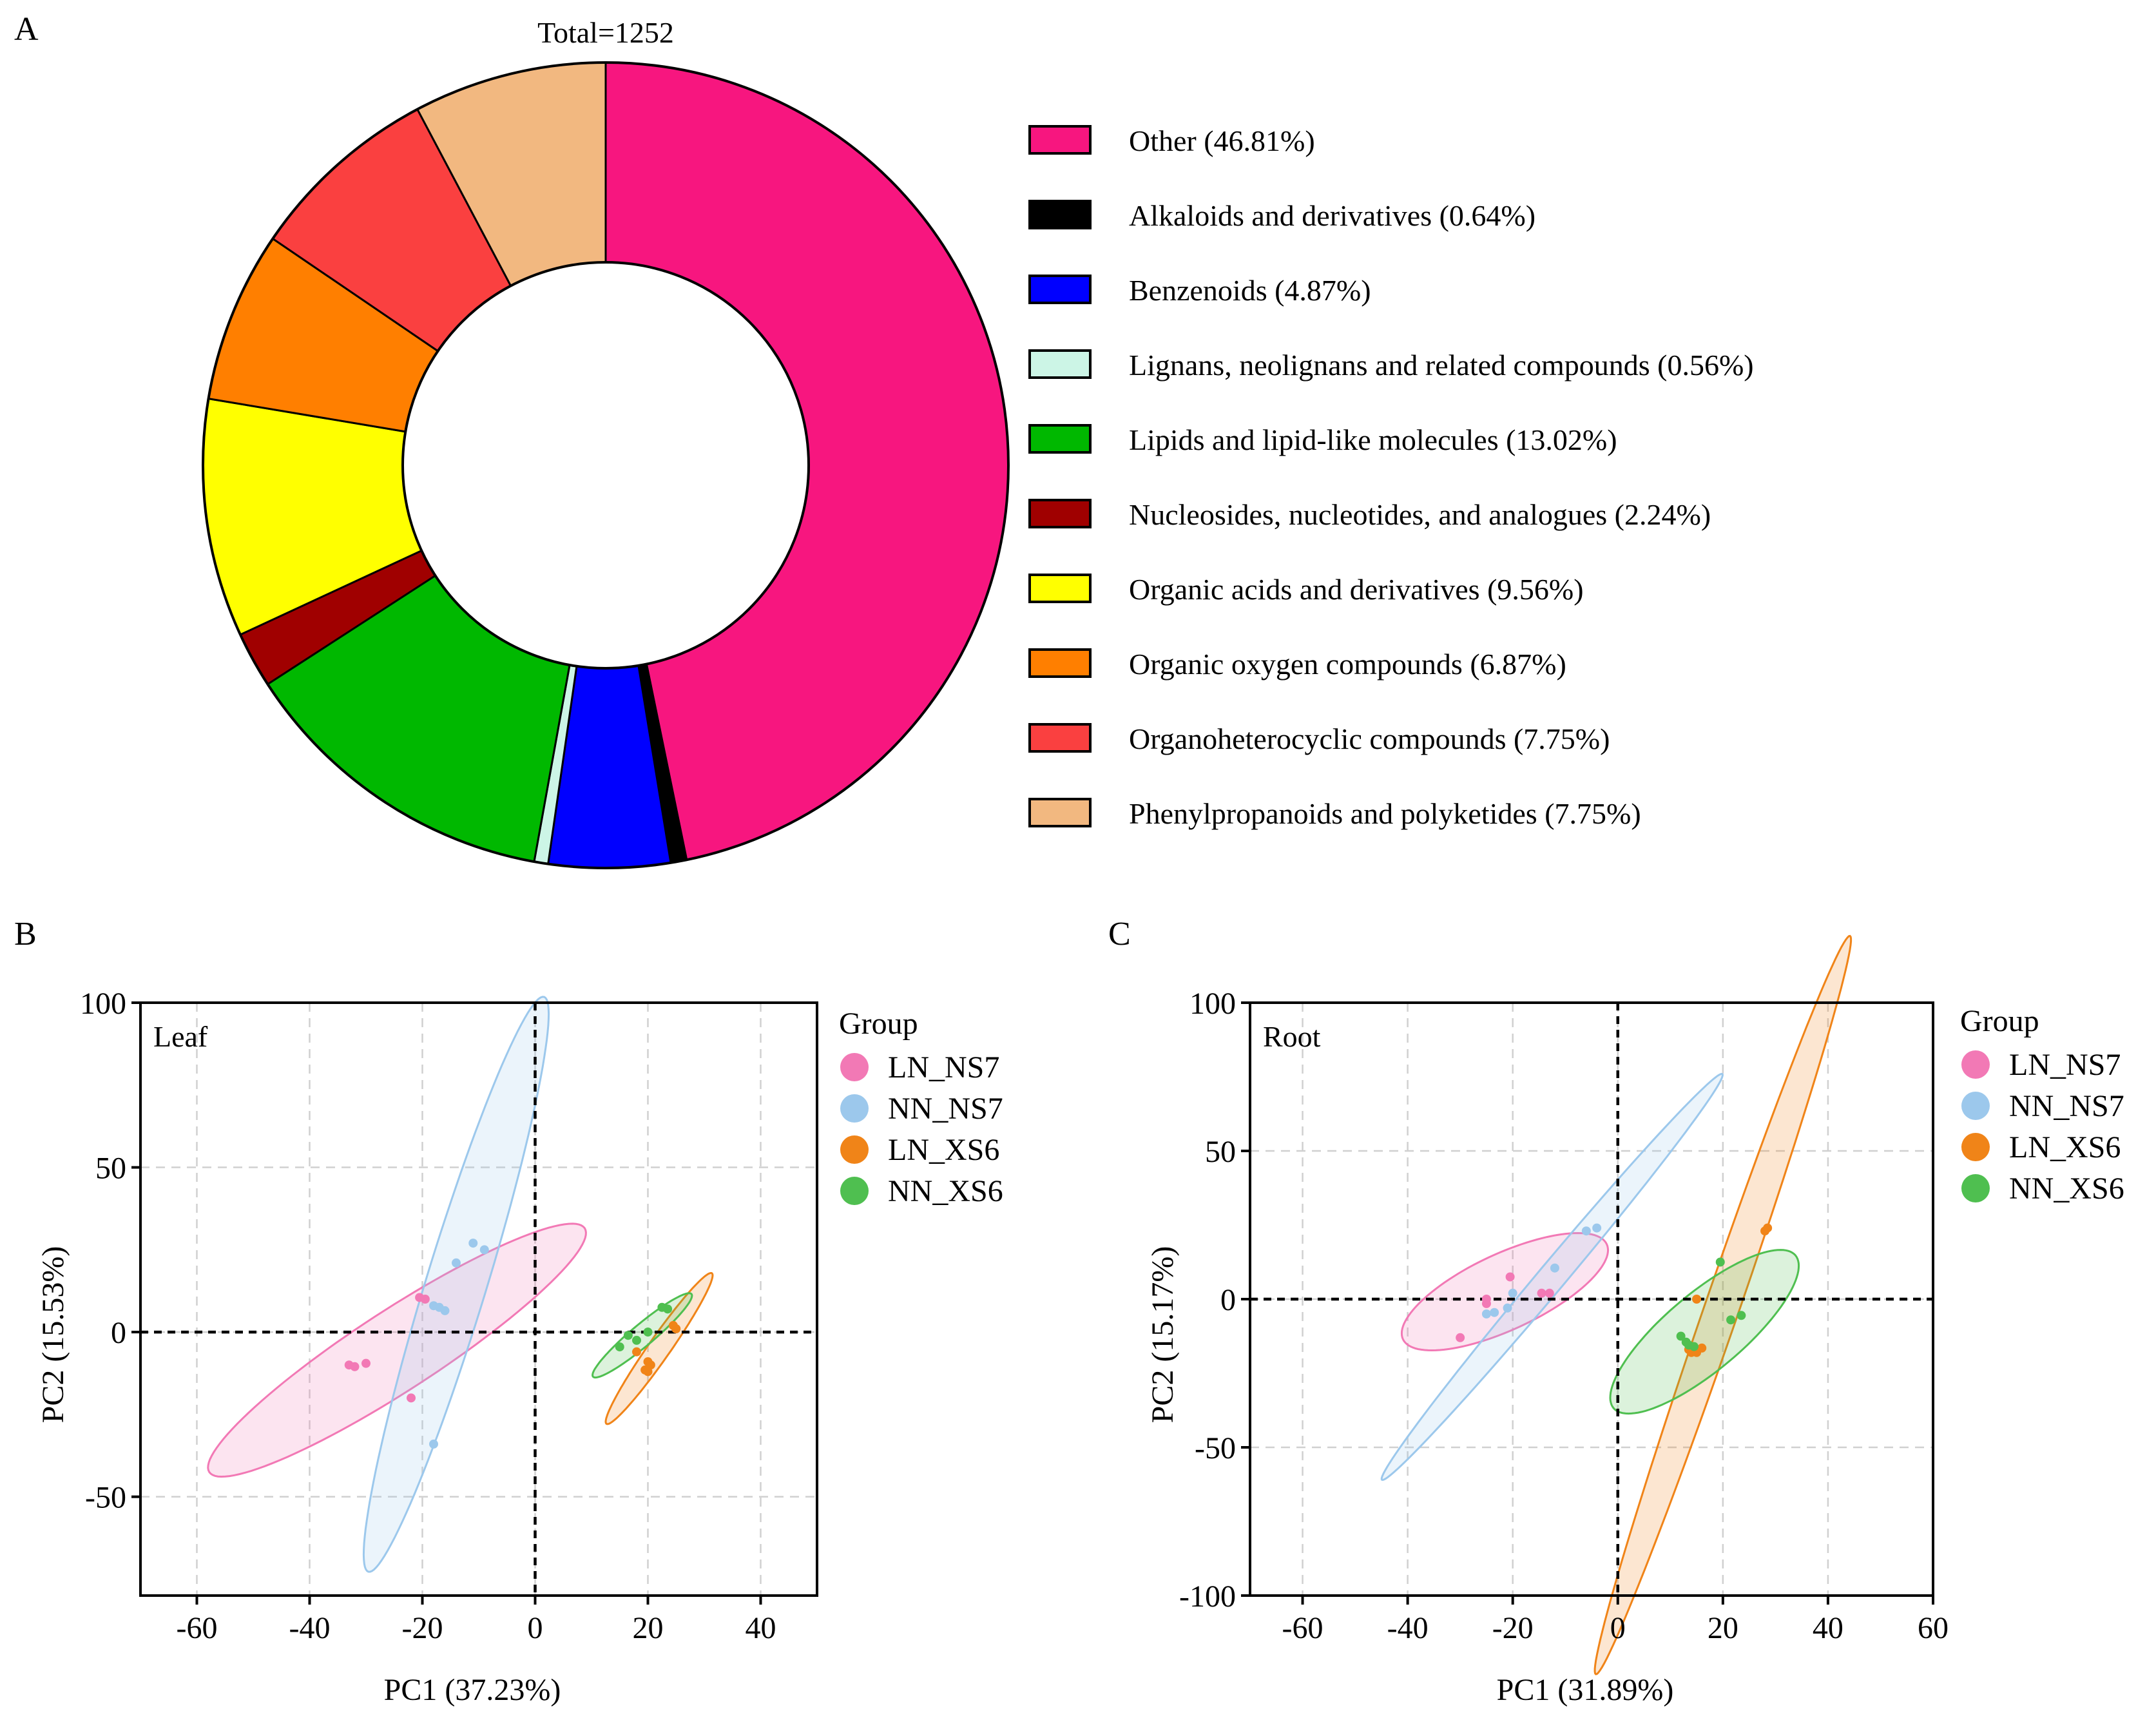  Describe the element at coordinates (1060, 439) in the screenshot. I see `legend-swatch-lipids-and-lipid-like-molecules` at that location.